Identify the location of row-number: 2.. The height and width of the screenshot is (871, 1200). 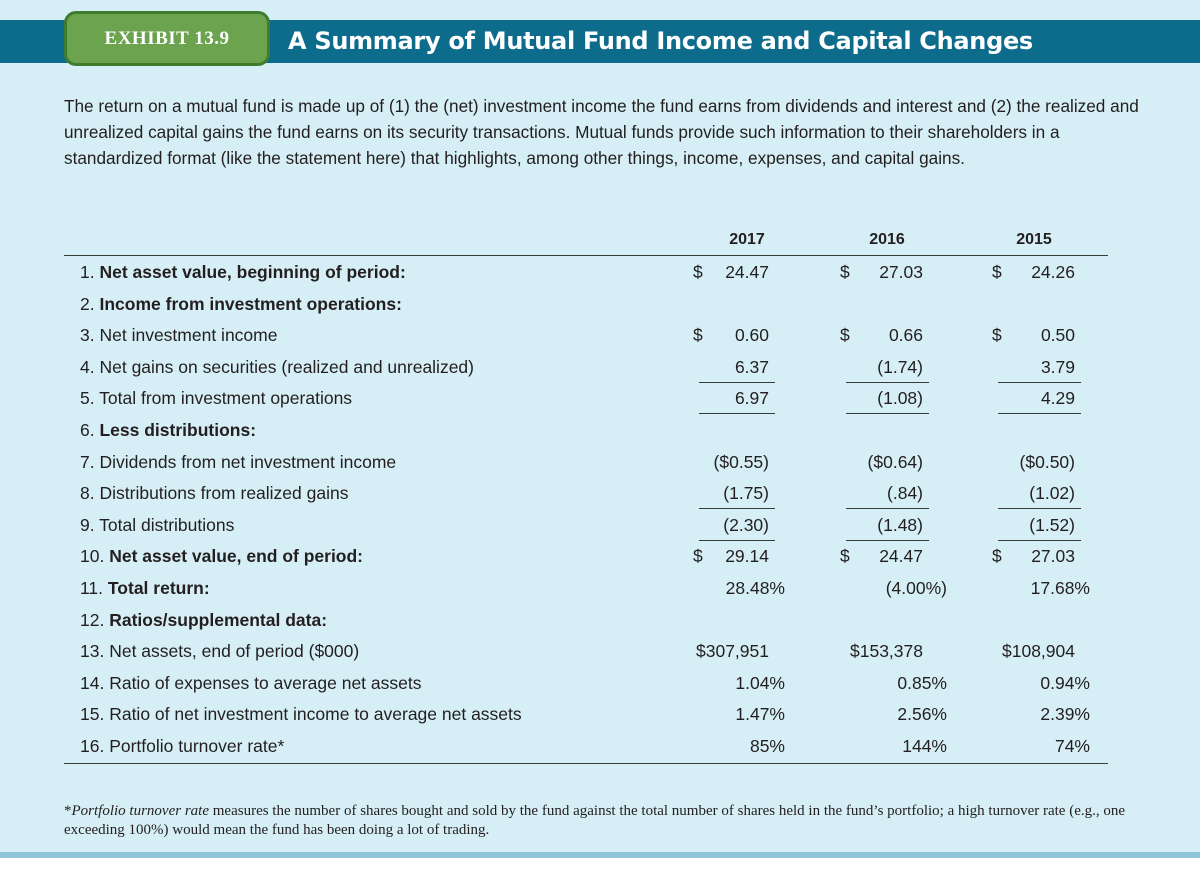
(87, 303).